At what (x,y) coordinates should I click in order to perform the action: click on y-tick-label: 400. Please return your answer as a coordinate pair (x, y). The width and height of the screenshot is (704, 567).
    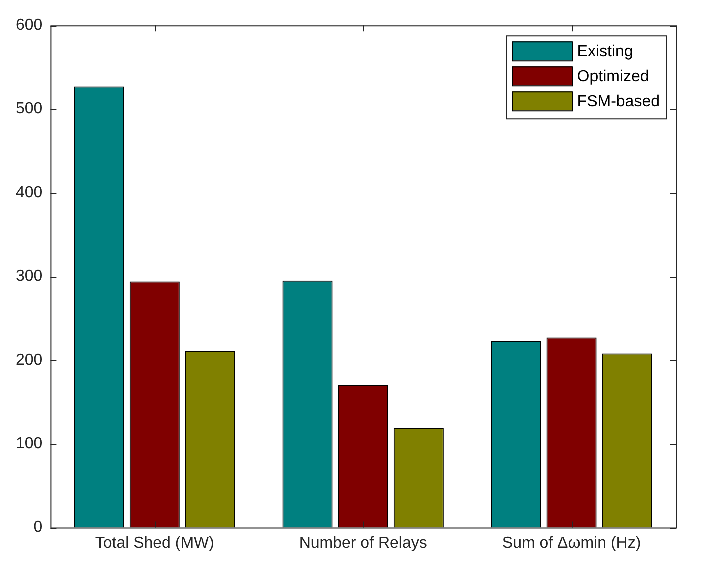
    Looking at the image, I should click on (29, 193).